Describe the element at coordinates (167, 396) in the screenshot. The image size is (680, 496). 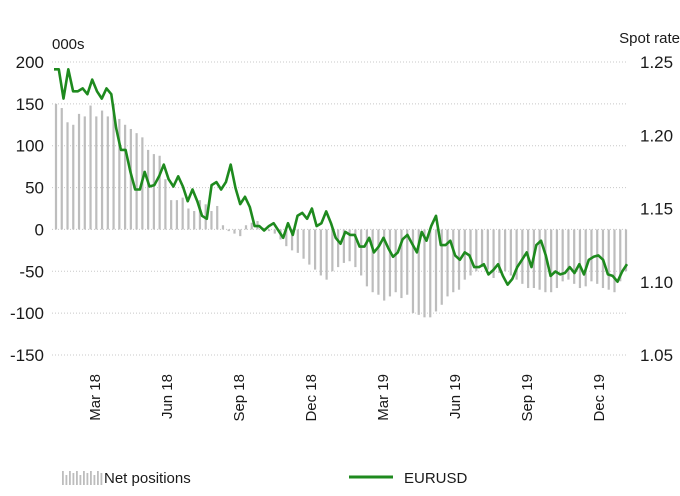
I see `x-tick-label: Jun 18` at that location.